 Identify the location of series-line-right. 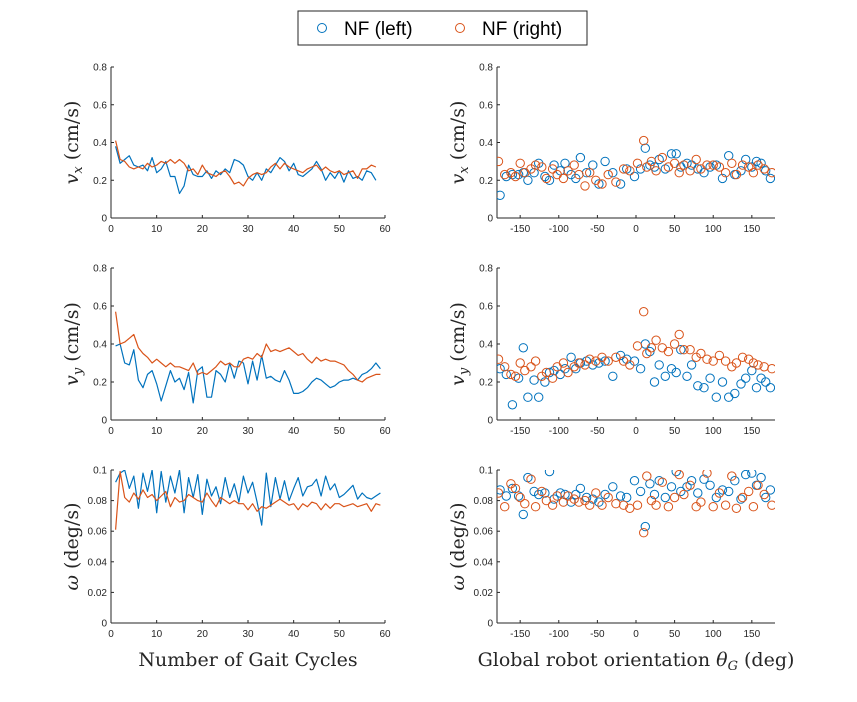
(248, 500).